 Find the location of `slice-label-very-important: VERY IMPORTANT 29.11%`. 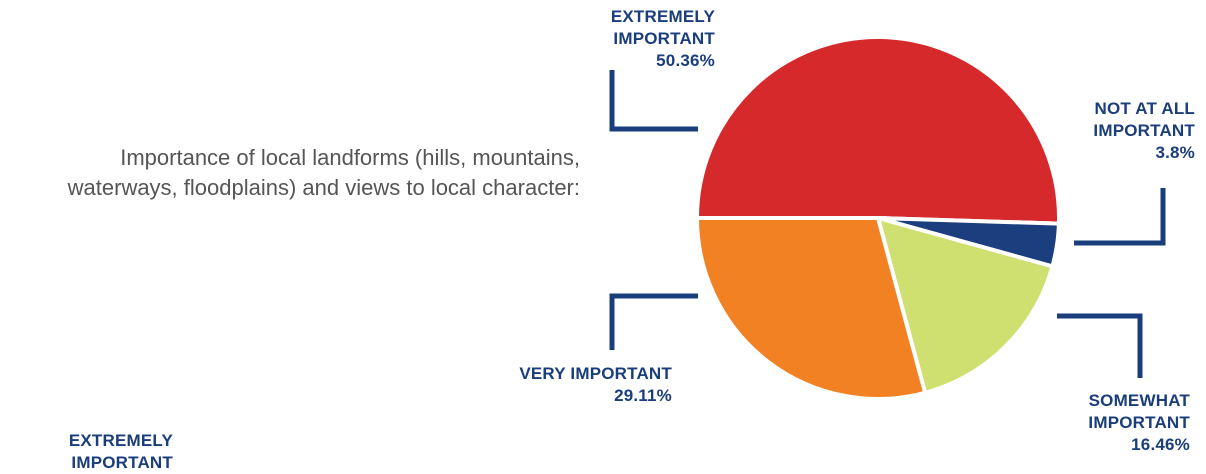

slice-label-very-important: VERY IMPORTANT 29.11% is located at coordinates (551, 385).